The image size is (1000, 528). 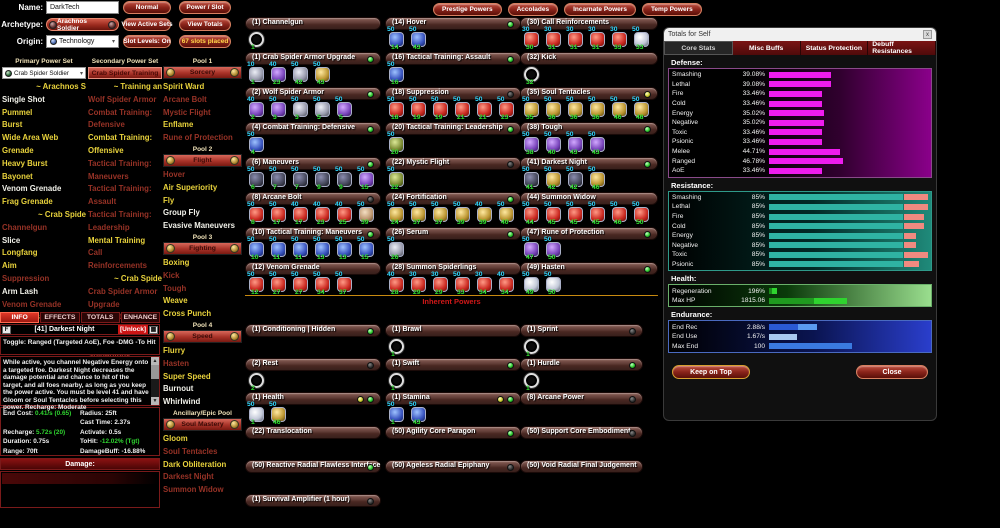 What do you see at coordinates (346, 248) in the screenshot?
I see `enhancement-slot: 50 13` at bounding box center [346, 248].